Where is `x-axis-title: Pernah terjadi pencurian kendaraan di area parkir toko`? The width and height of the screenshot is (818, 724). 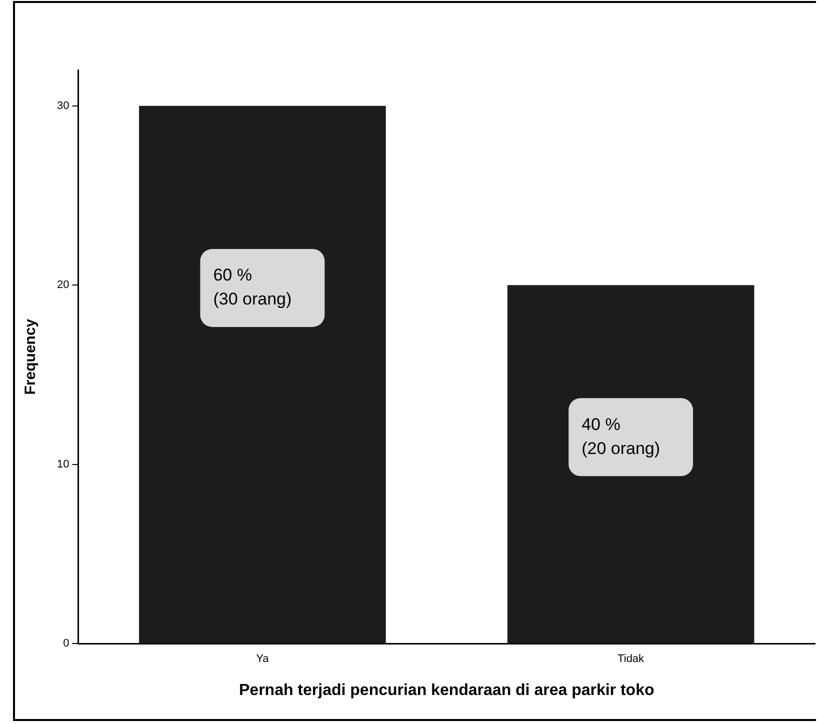
x-axis-title: Pernah terjadi pencurian kendaraan di area parkir toko is located at coordinates (446, 690).